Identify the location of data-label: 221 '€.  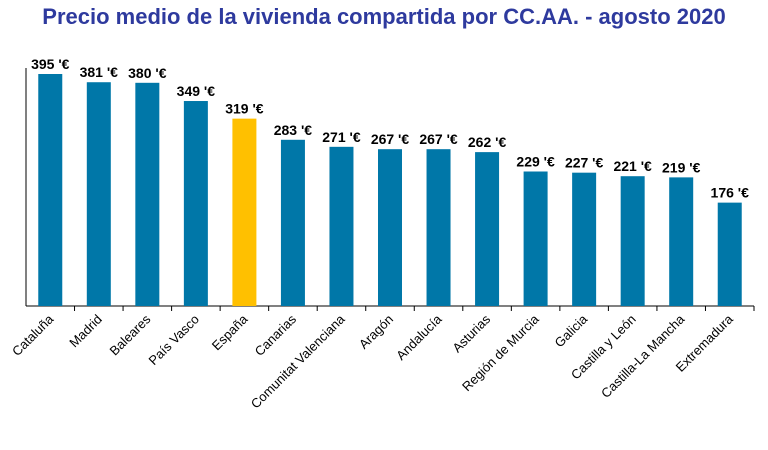
(632, 166).